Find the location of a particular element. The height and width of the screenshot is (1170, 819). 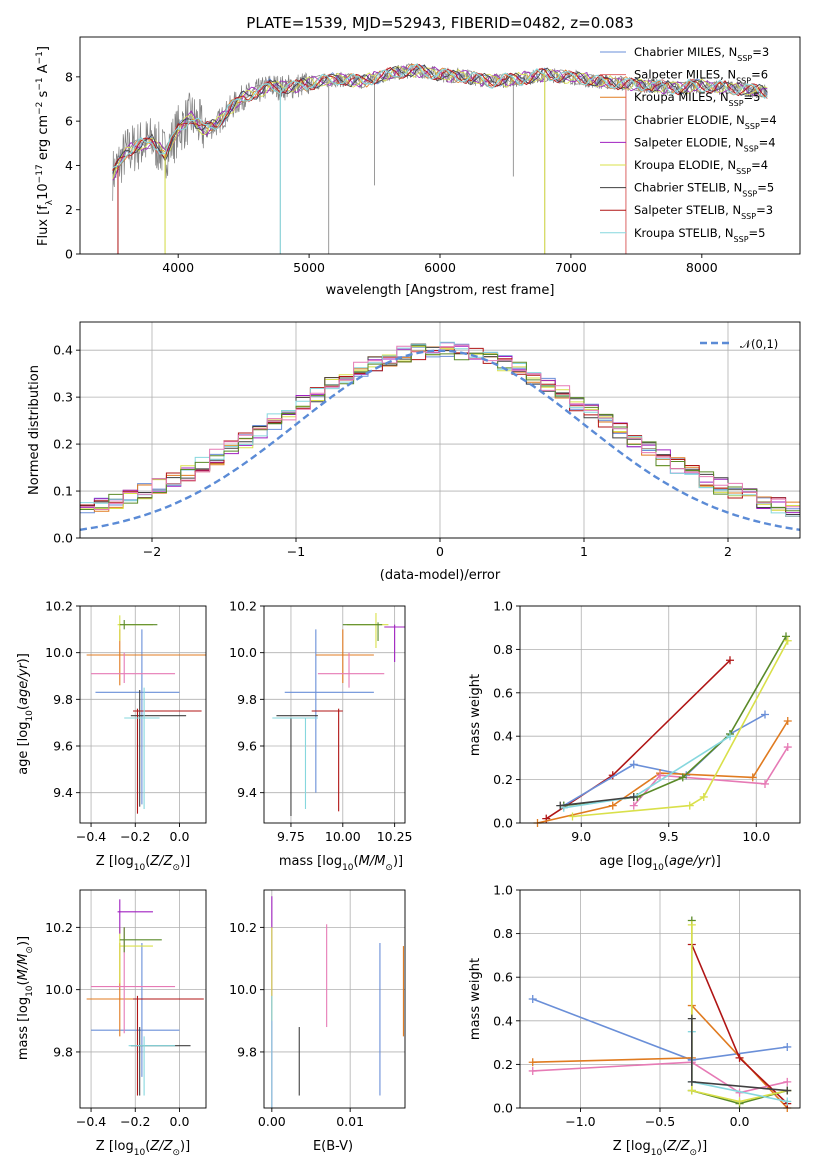

legend-value: =4 is located at coordinates (759, 165).